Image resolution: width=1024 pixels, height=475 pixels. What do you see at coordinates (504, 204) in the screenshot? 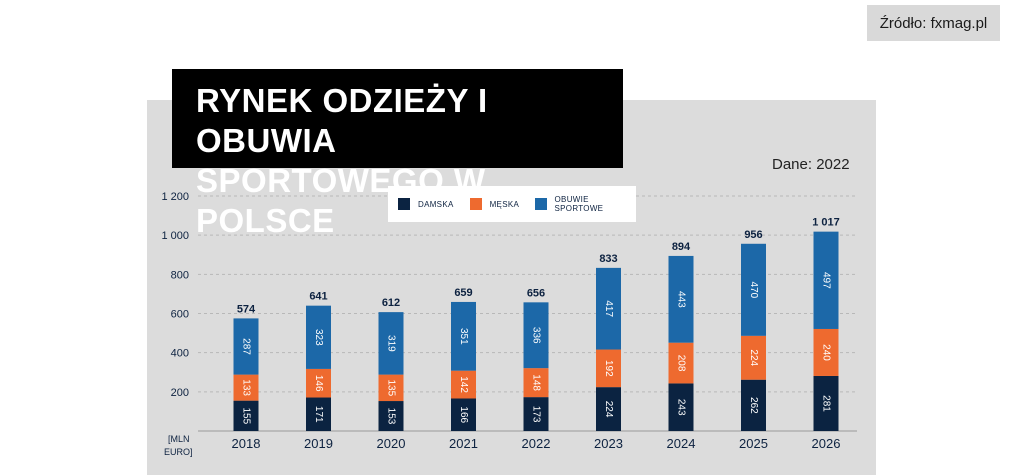
I see `legend-label-meska: MĘSKA` at bounding box center [504, 204].